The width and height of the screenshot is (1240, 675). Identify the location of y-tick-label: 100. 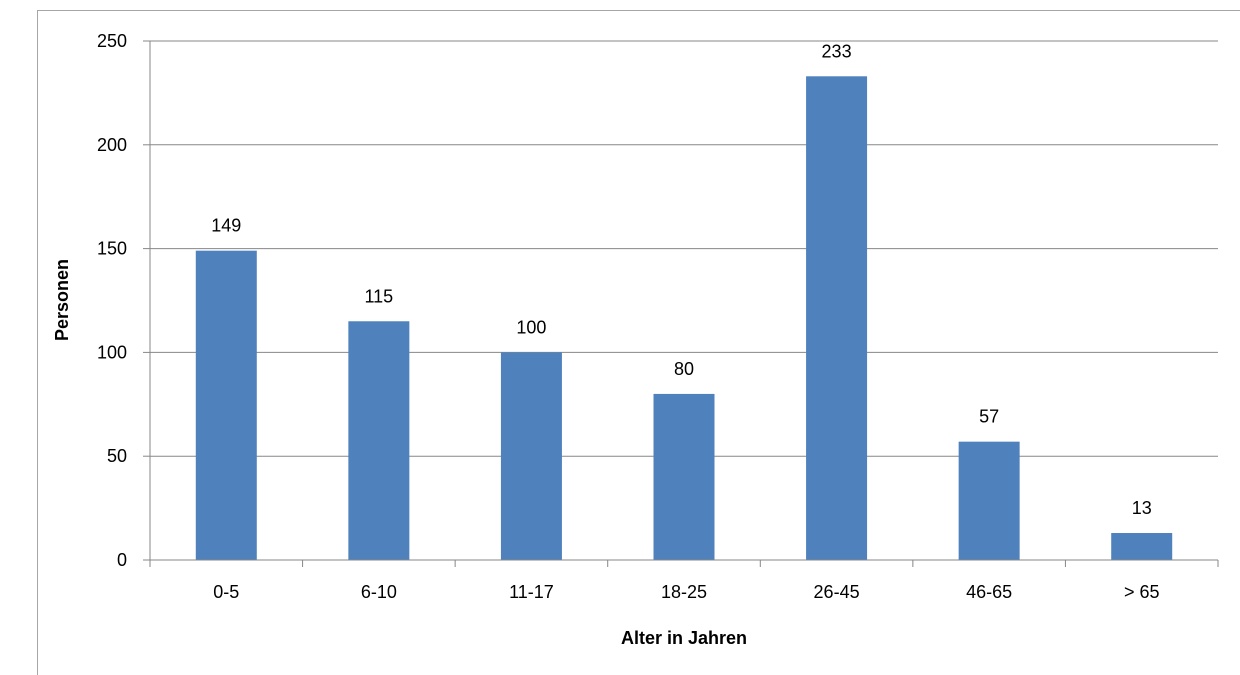
(112, 352).